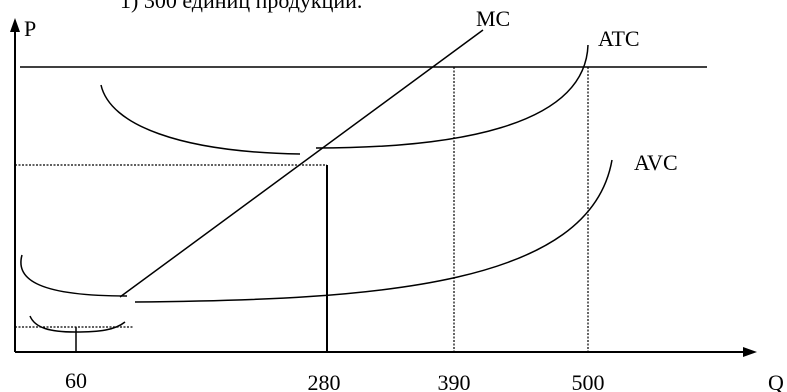  What do you see at coordinates (74, 275) in the screenshot?
I see `avc-curve-left` at bounding box center [74, 275].